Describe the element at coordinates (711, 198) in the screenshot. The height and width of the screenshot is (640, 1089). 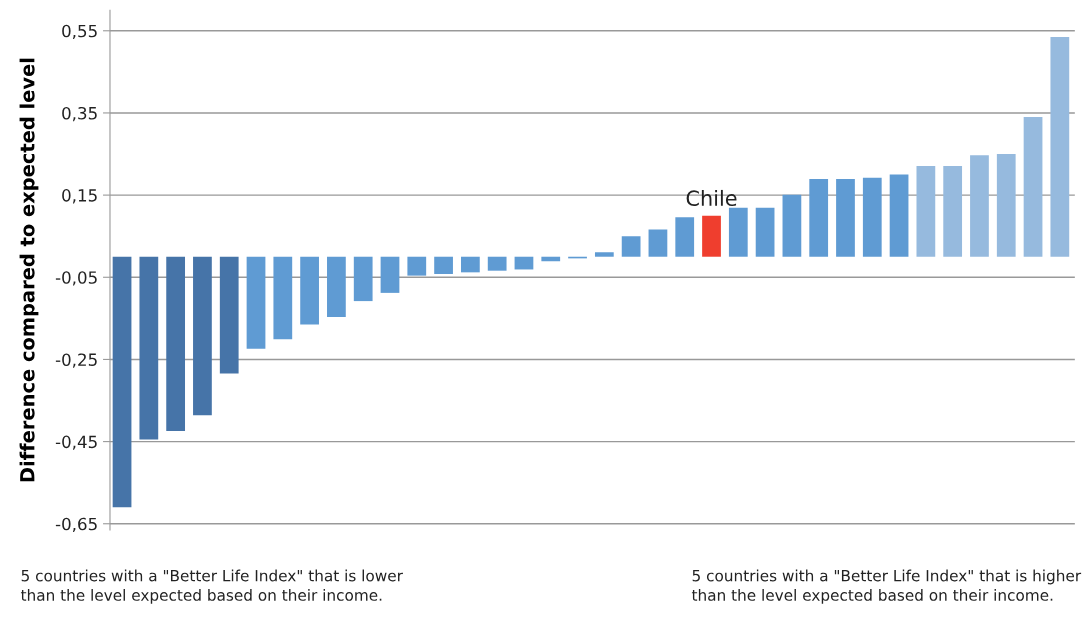
I see `x-tick-label: Chile` at that location.